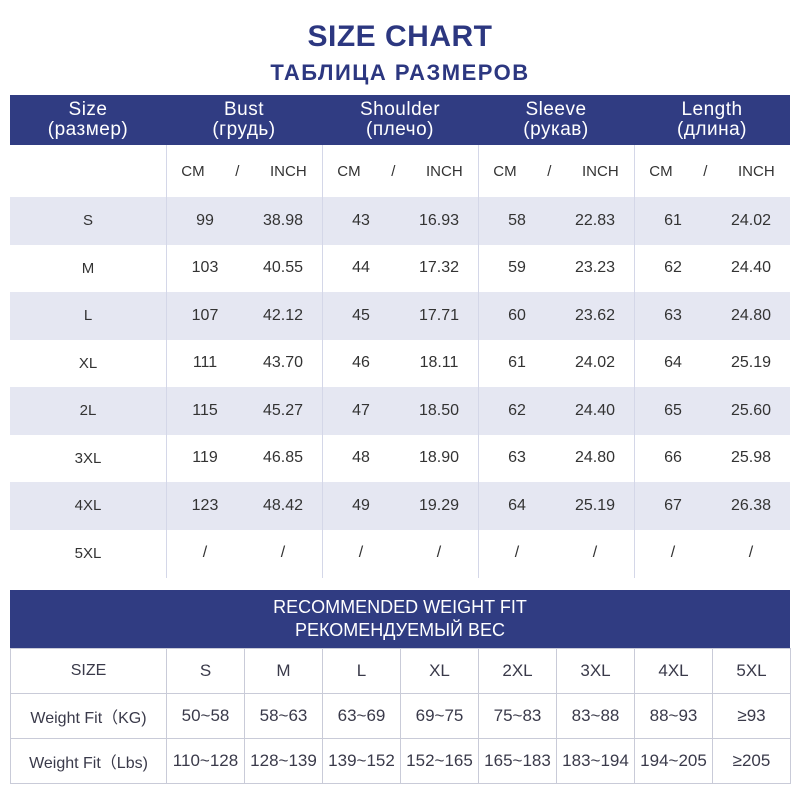 The width and height of the screenshot is (800, 800). I want to click on weight-row-label: Weight Fit（Lbs), so click(88, 761).